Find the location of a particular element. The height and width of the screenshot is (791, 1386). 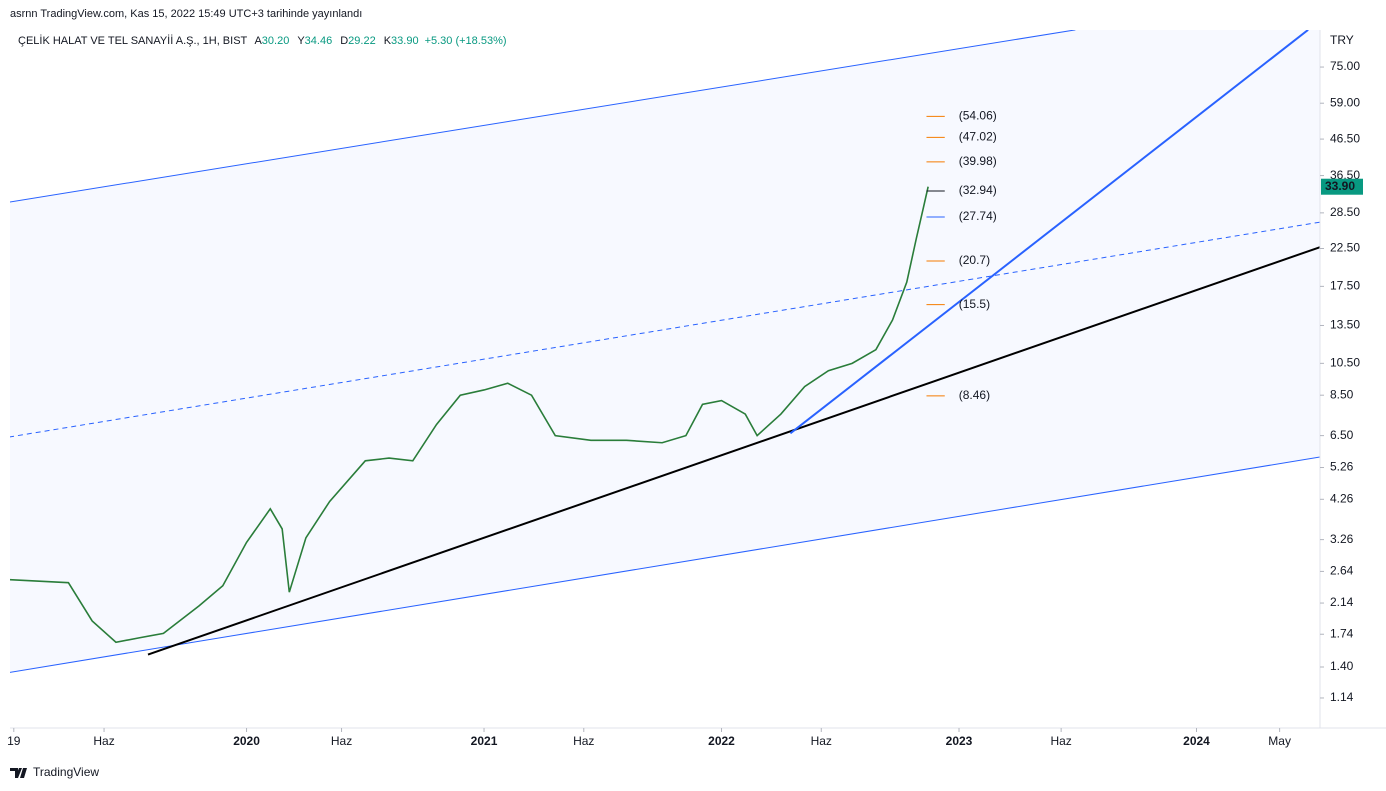

x-tick-label: 2020 is located at coordinates (246, 741).